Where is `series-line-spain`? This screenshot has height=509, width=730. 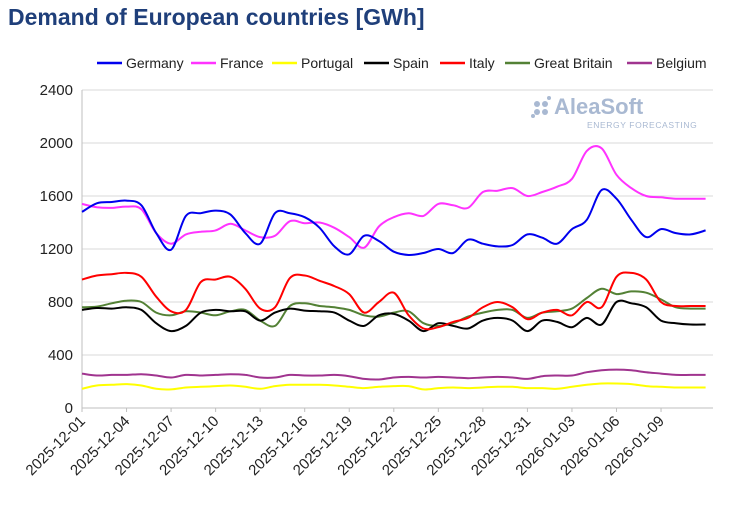 series-line-spain is located at coordinates (393, 316).